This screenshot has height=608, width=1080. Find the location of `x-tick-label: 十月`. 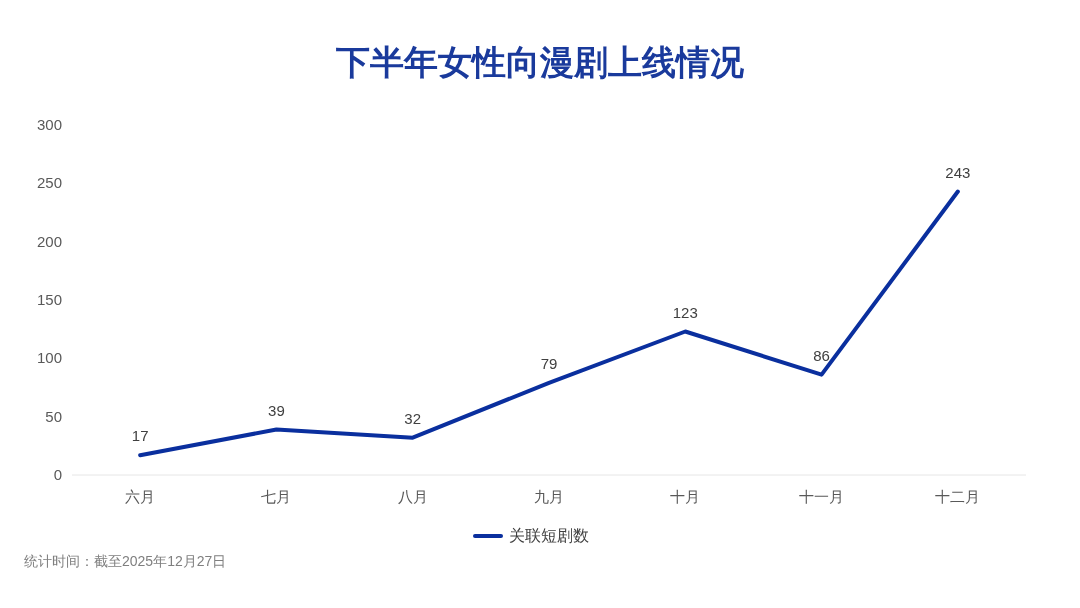

x-tick-label: 十月 is located at coordinates (685, 496).